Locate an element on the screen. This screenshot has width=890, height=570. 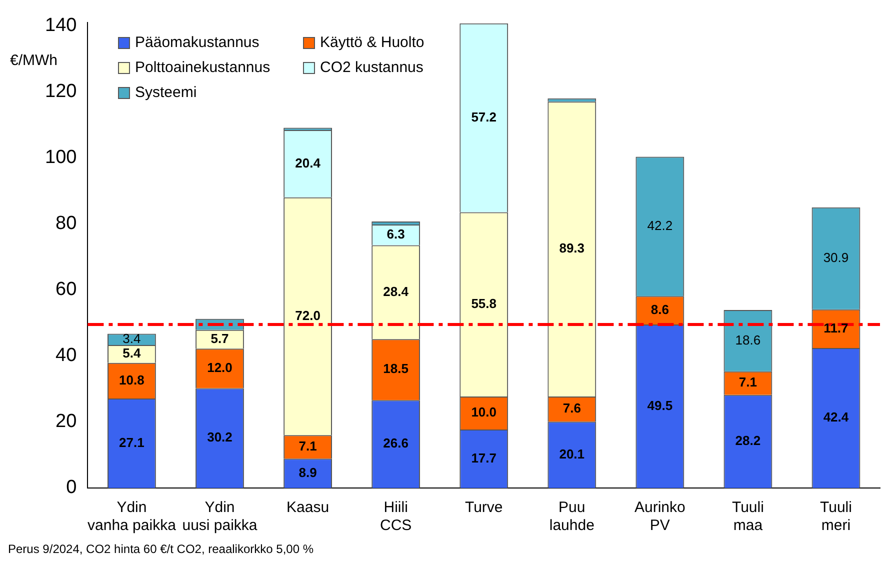
x-tick-label: Aurinko PV is located at coordinates (660, 516).